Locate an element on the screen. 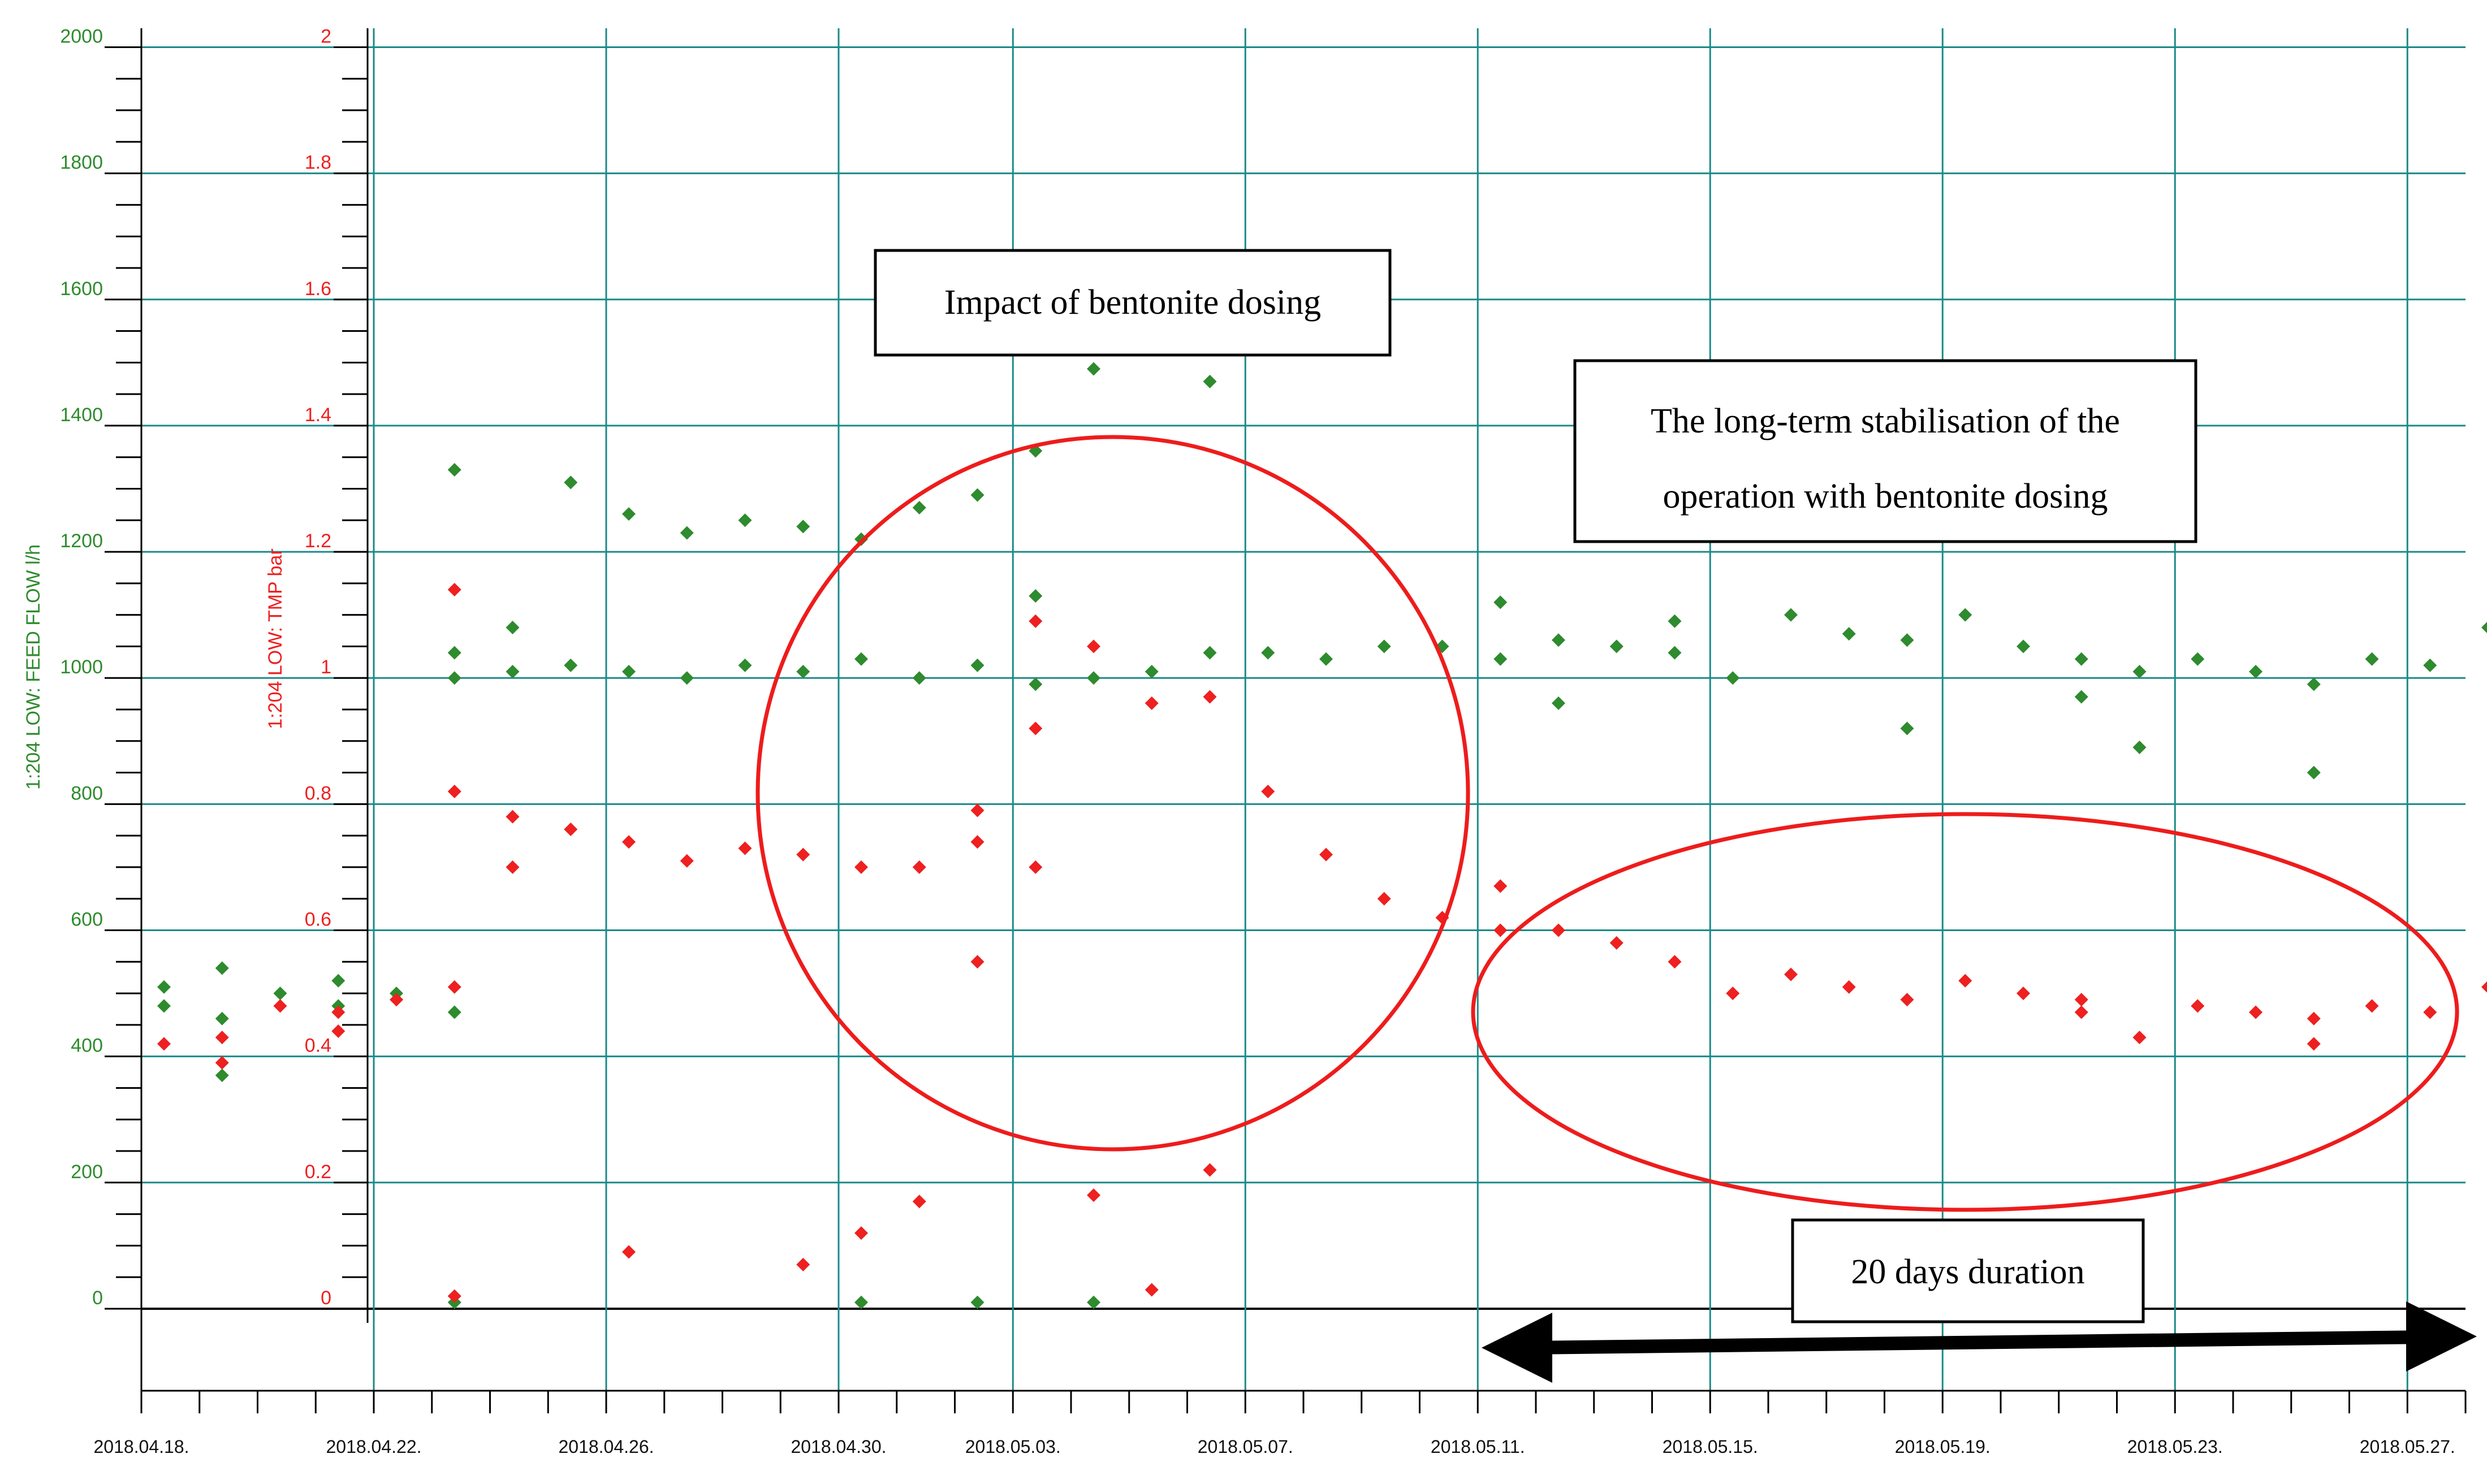 Image resolution: width=2487 pixels, height=1484 pixels. y-right-tick-label: 0 is located at coordinates (326, 1298).